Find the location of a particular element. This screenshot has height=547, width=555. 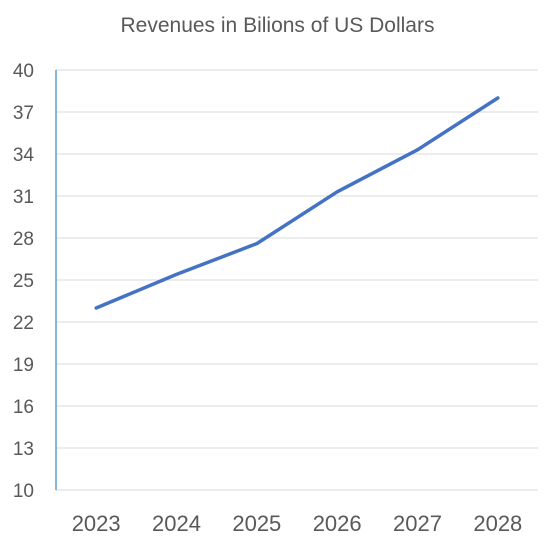

y-tick-label: 25 is located at coordinates (23, 281).